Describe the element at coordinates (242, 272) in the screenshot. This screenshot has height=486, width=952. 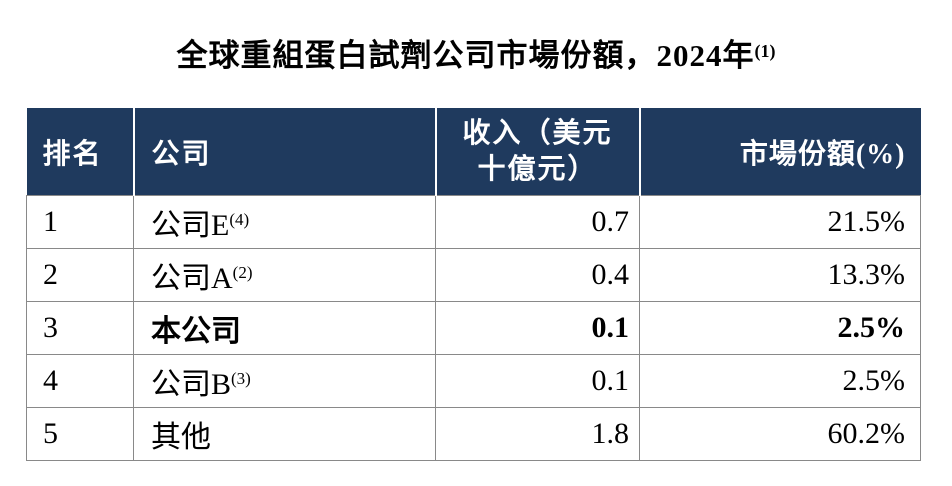
I see `company-footnote-marker: (2)` at that location.